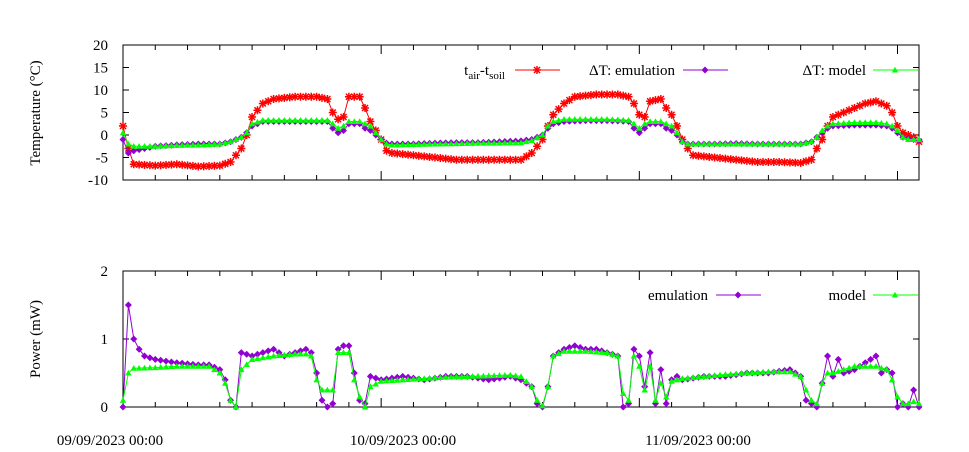 The height and width of the screenshot is (452, 969). What do you see at coordinates (783, 296) in the screenshot?
I see `power-legend: emulation model` at bounding box center [783, 296].